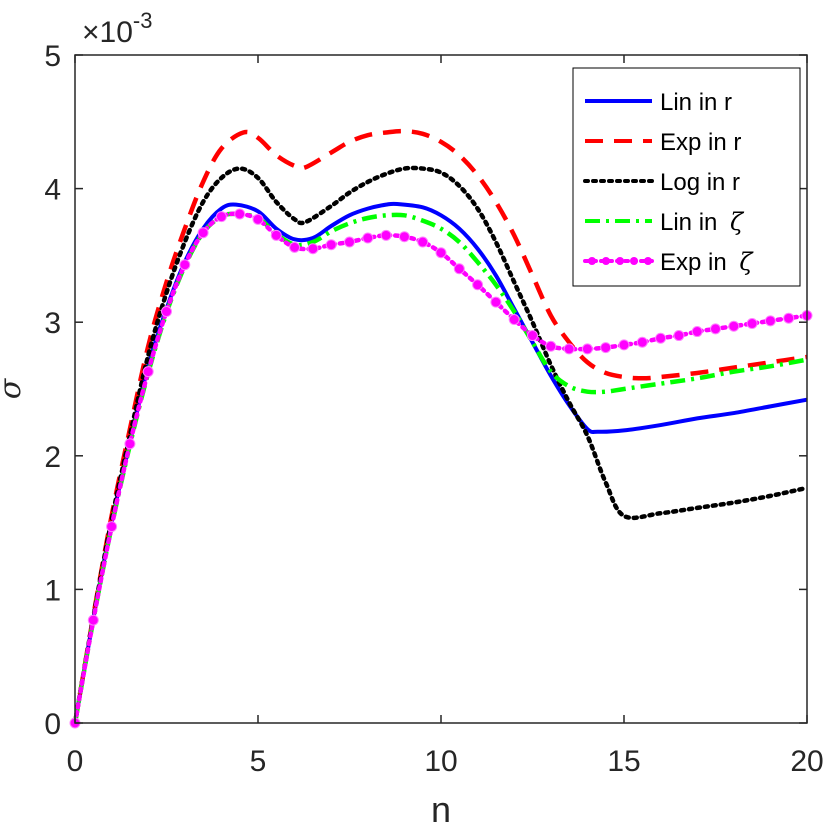 Image resolution: width=830 pixels, height=830 pixels. I want to click on y-tick-label: 4, so click(52, 190).